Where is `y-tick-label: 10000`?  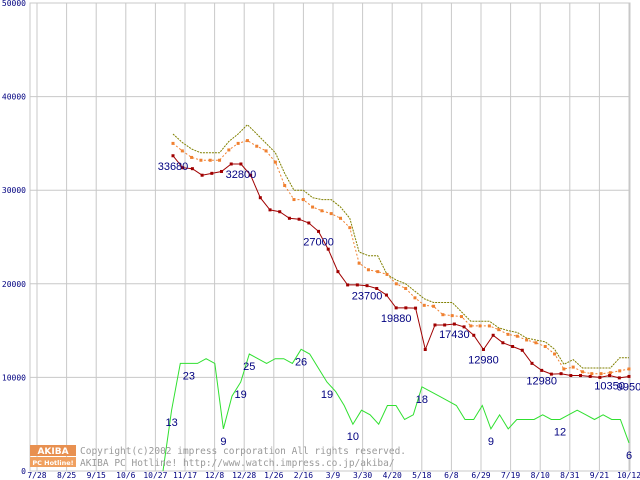
y-tick-label: 10000 is located at coordinates (14, 377).